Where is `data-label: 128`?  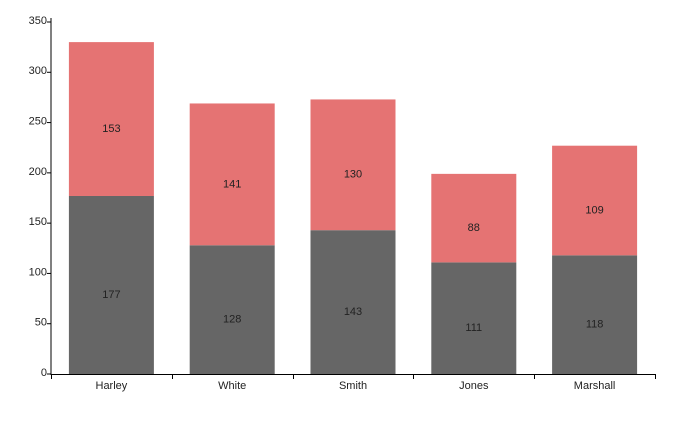 data-label: 128 is located at coordinates (232, 320).